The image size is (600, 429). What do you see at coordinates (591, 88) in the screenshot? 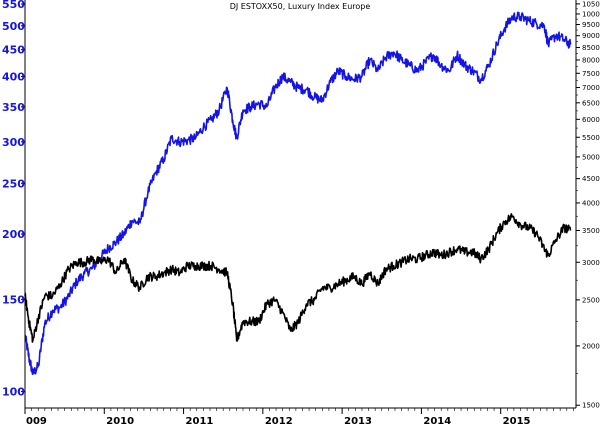
I see `right-tick-label: 7000` at bounding box center [591, 88].